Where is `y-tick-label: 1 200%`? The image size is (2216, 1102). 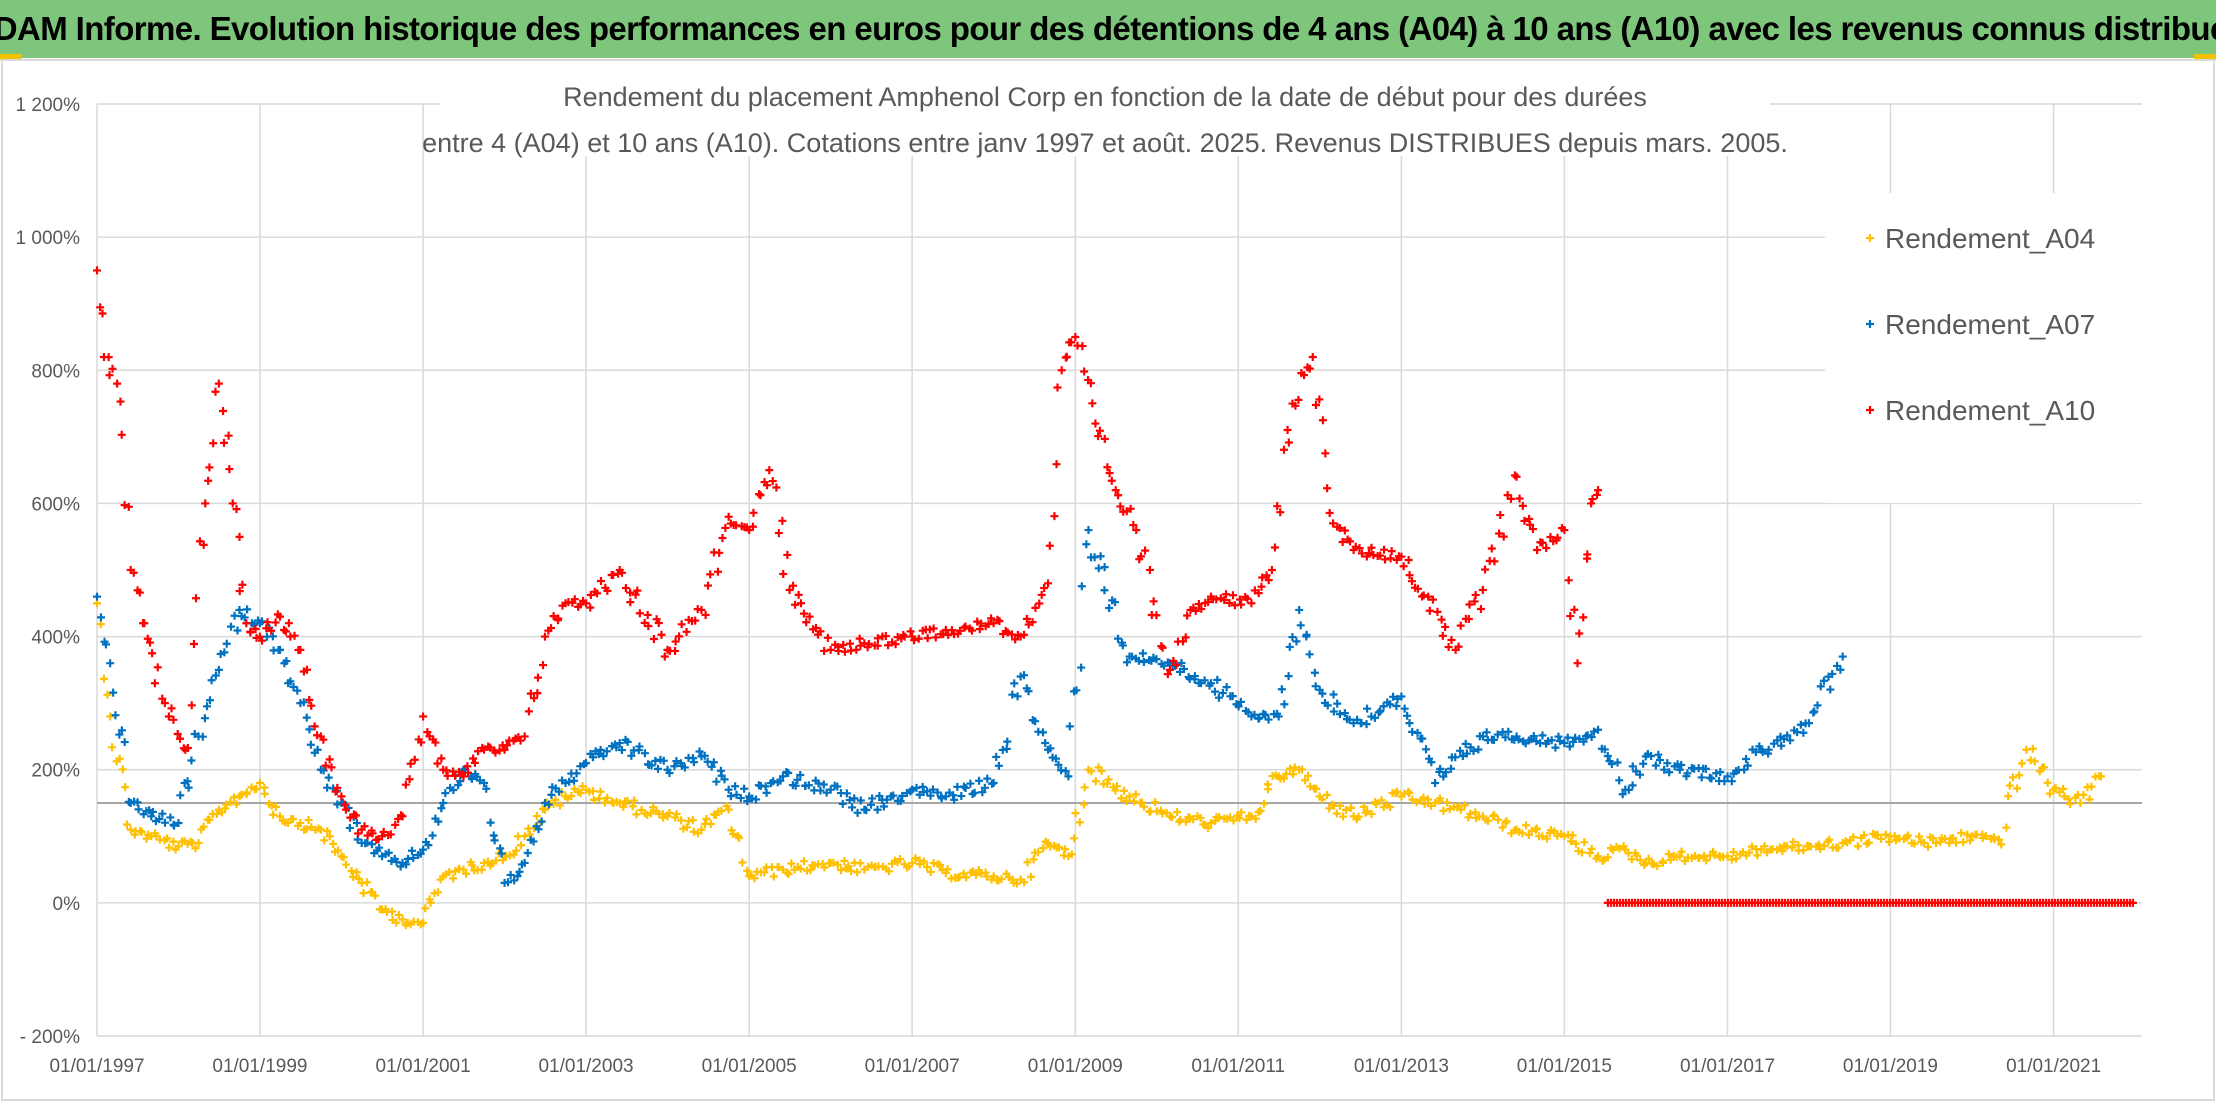
y-tick-label: 1 200% is located at coordinates (48, 105).